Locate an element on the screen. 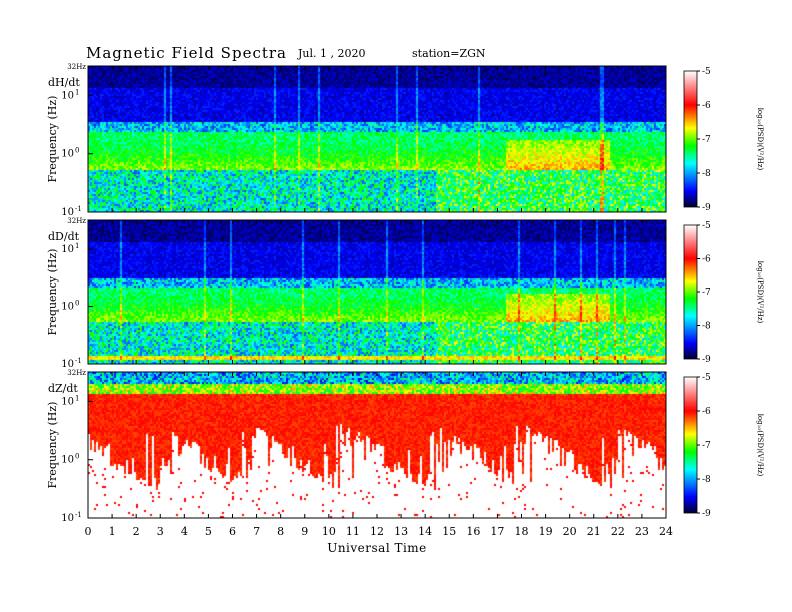 The image size is (792, 612). x-tick-label: 18 is located at coordinates (522, 531).